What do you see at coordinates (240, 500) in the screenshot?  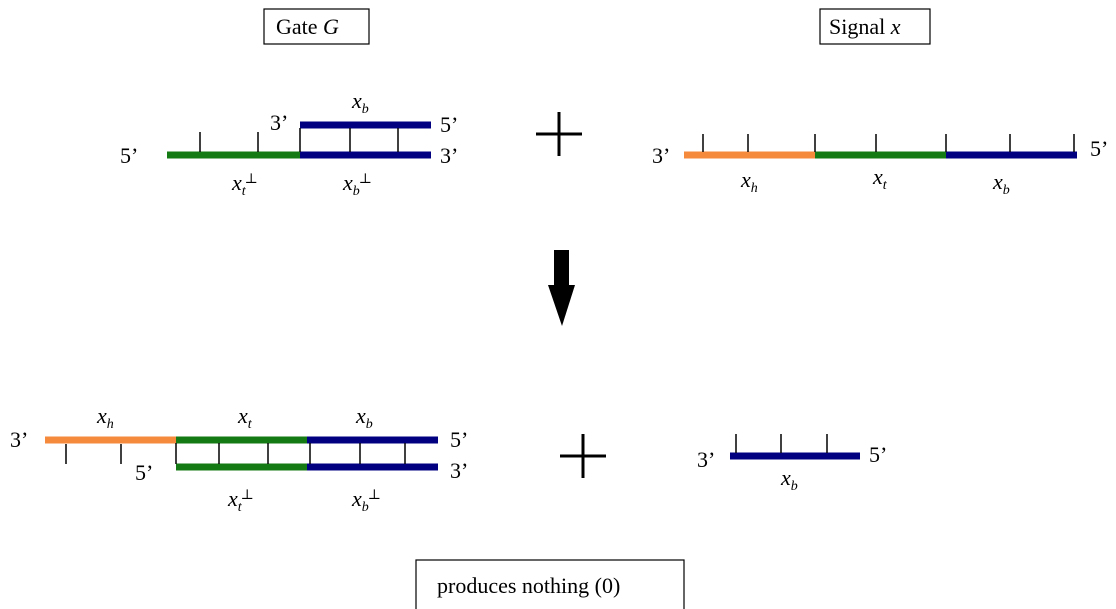 I see `product-label-xt-perp: xt⊥` at bounding box center [240, 500].